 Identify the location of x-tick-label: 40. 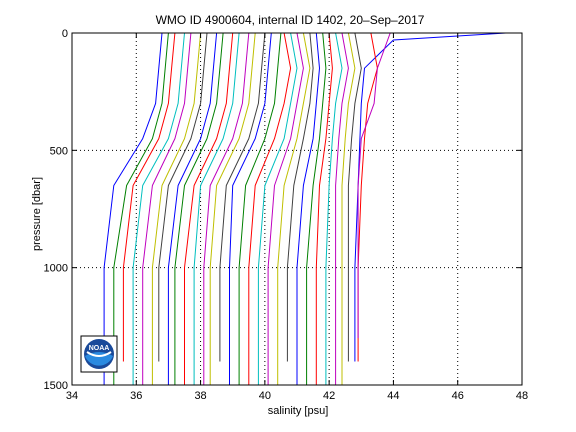
(265, 396).